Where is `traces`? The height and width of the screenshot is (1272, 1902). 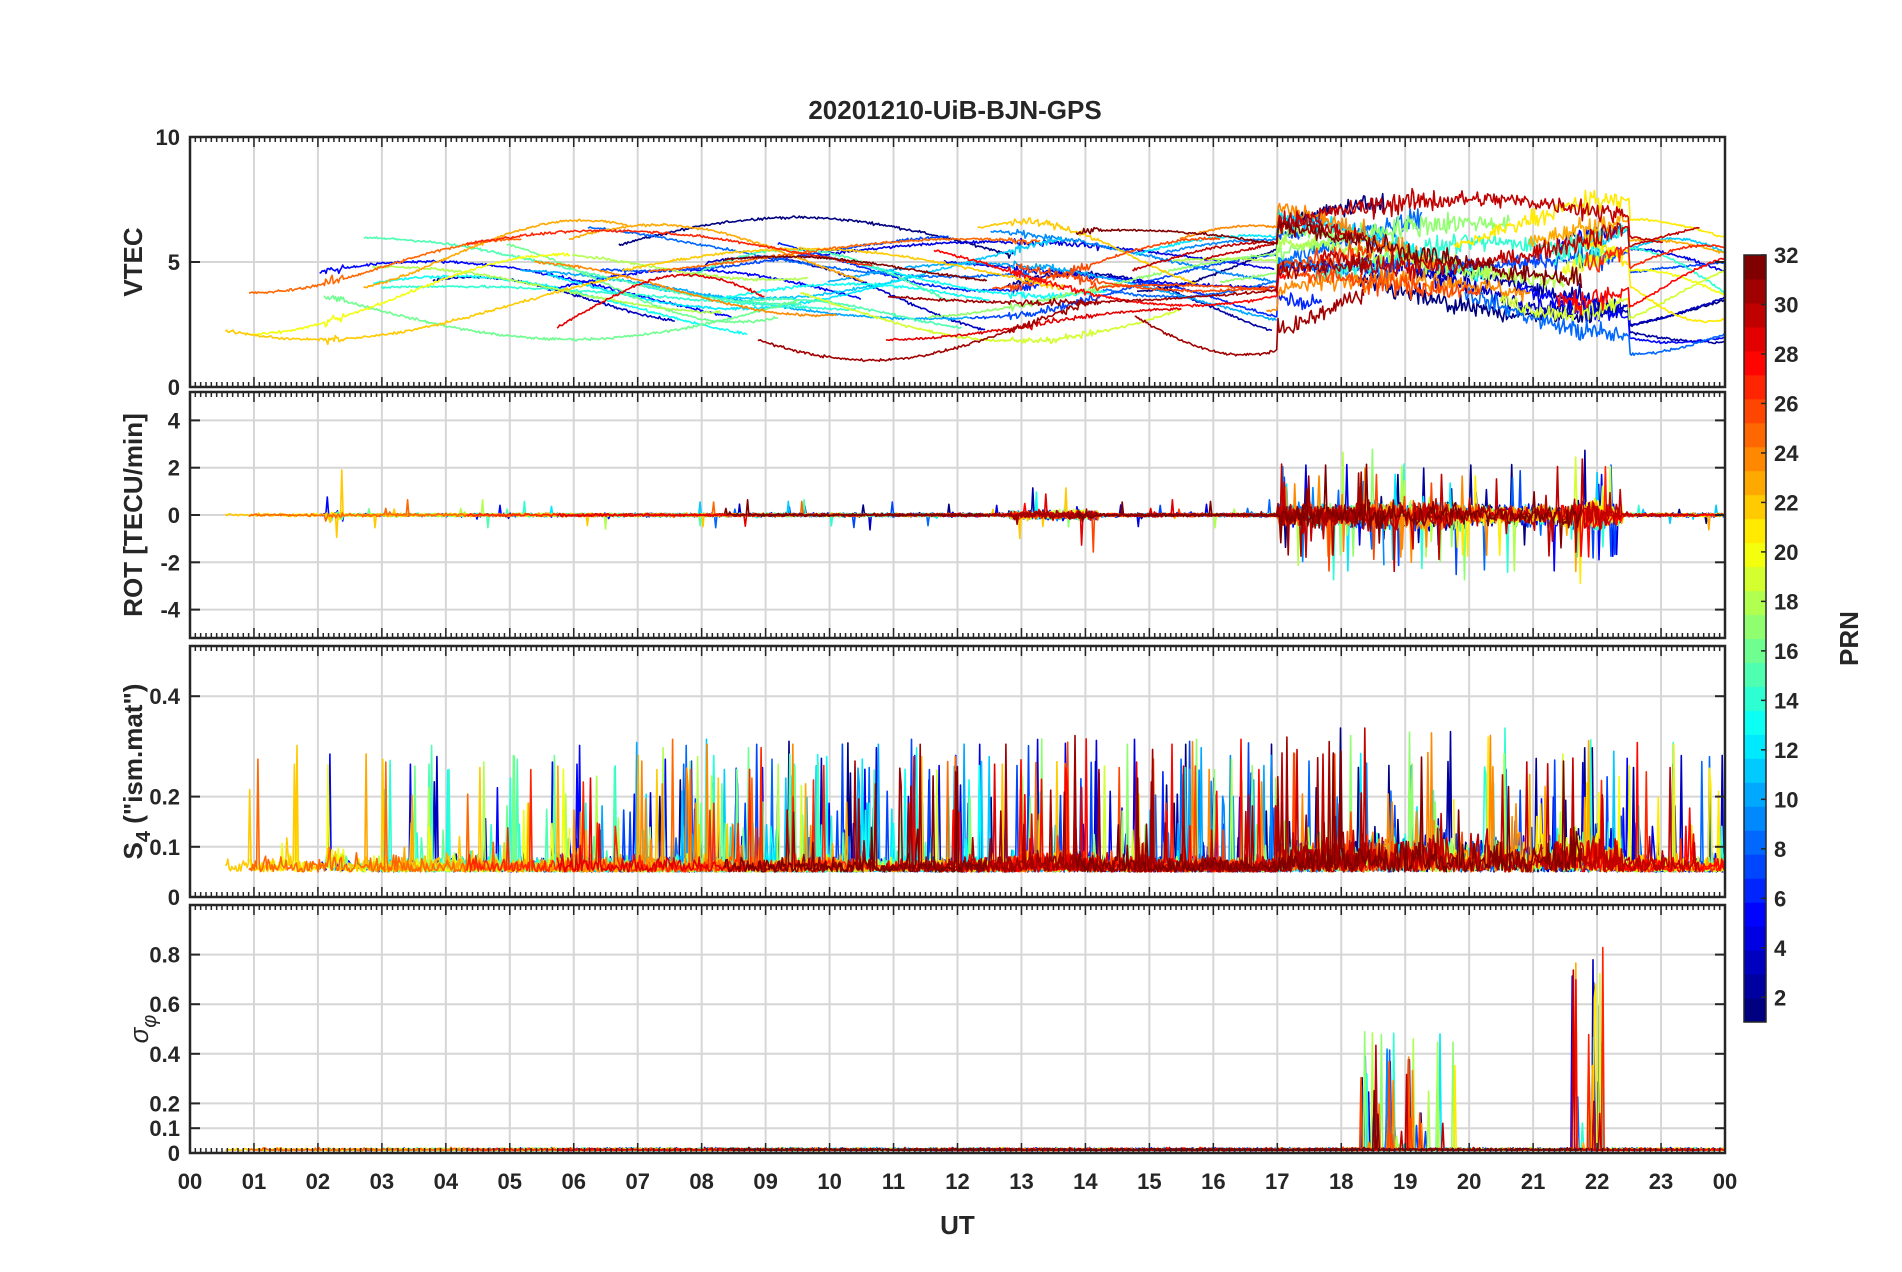 traces is located at coordinates (974, 516).